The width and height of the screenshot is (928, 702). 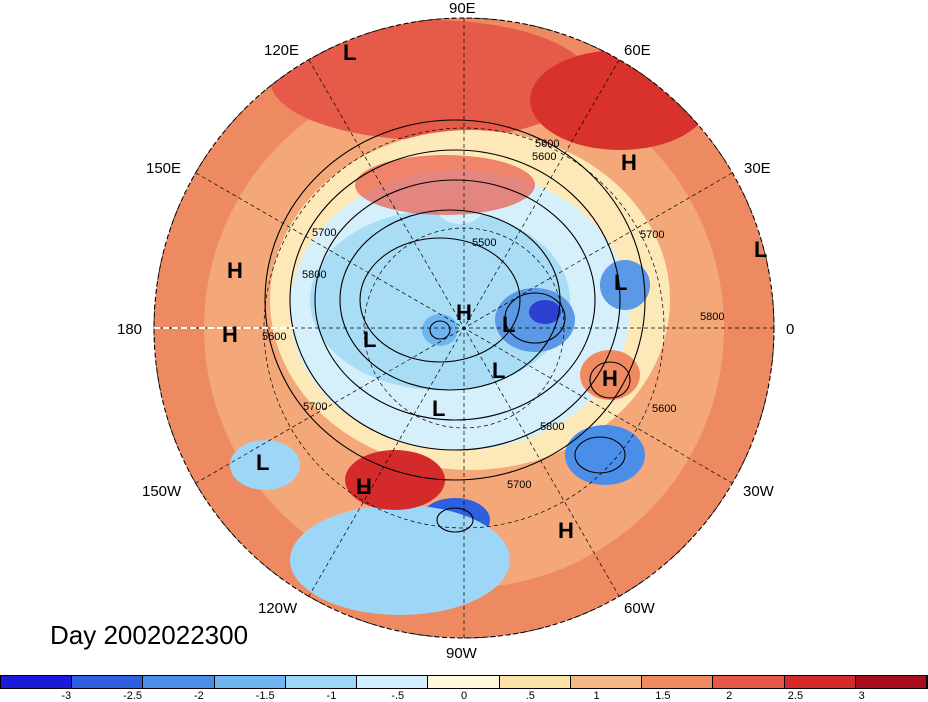 What do you see at coordinates (464, 696) in the screenshot?
I see `colorbar-tick-label: 0` at bounding box center [464, 696].